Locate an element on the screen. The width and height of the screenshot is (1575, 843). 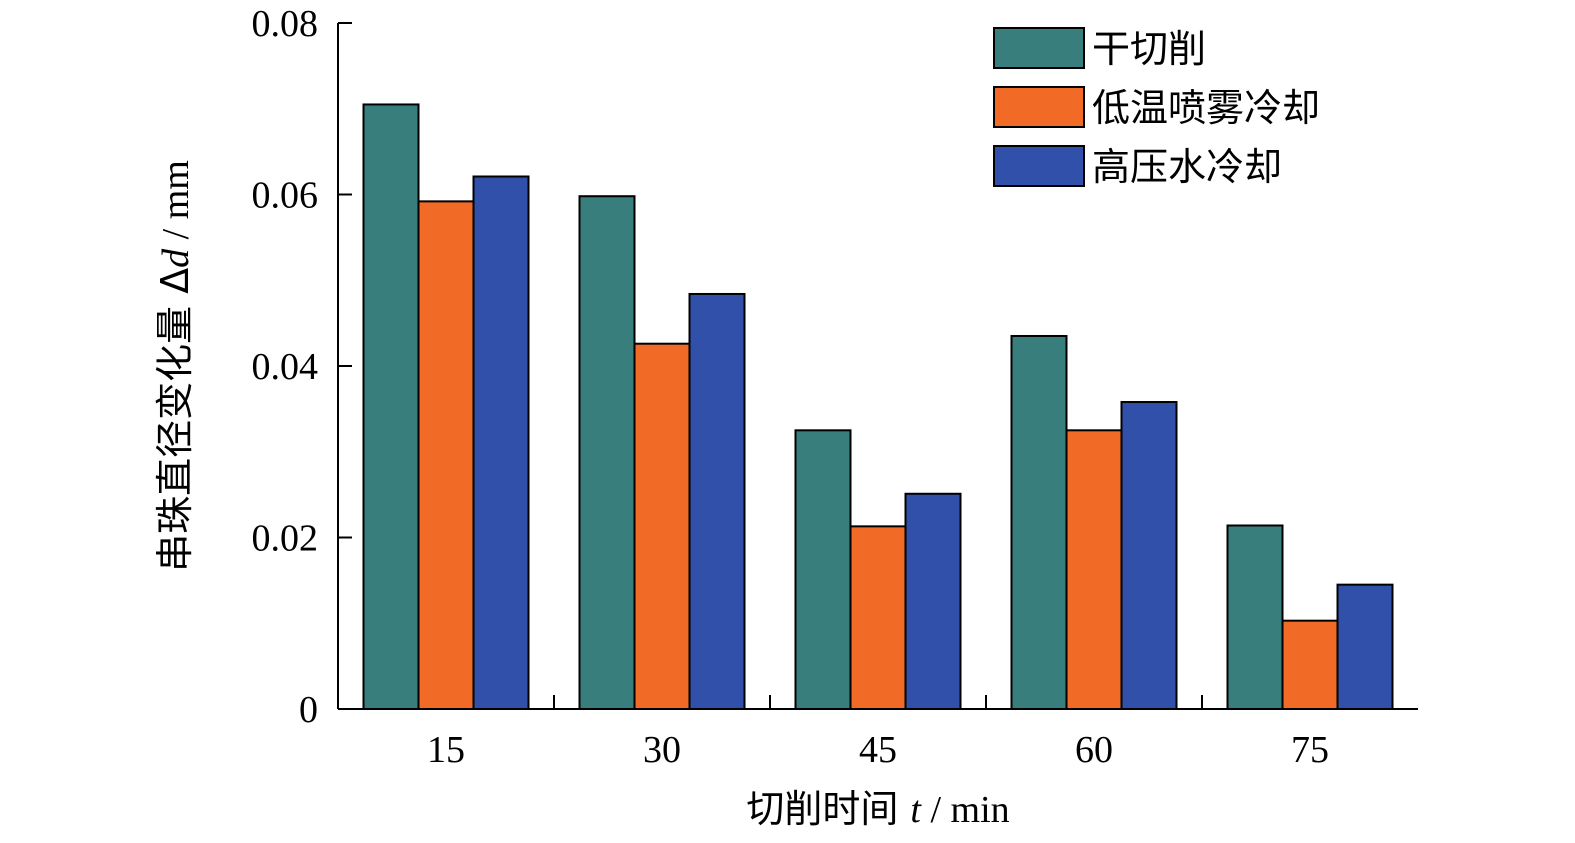
y-axis-title: 串珠直径变化量 Δd / mm is located at coordinates (175, 366).